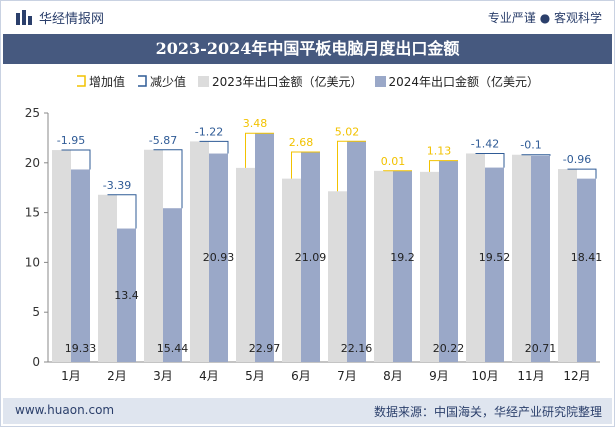 The height and width of the screenshot is (427, 615). What do you see at coordinates (301, 376) in the screenshot?
I see `x-tick-label: 6月` at bounding box center [301, 376].